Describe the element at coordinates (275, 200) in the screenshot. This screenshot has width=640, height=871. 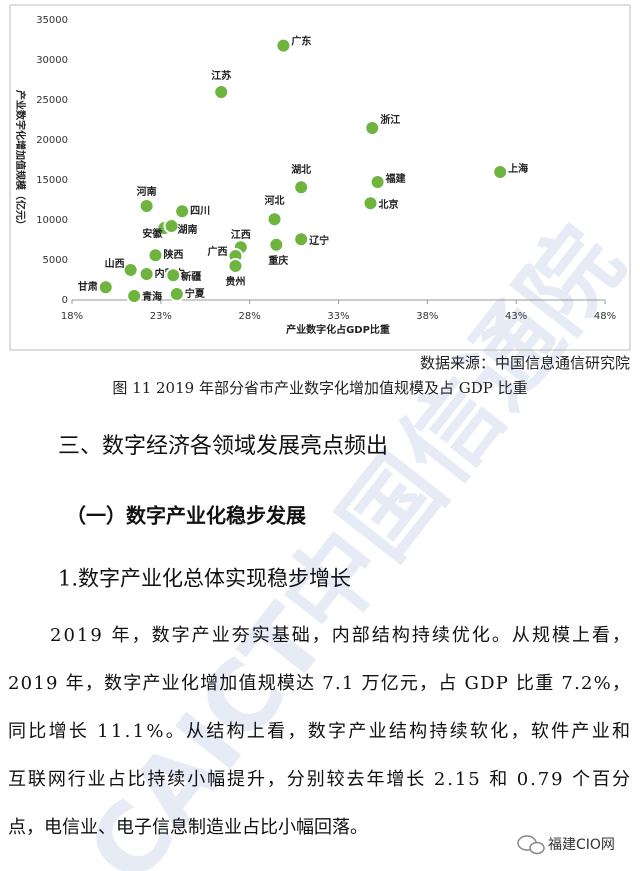
I see `point-label: 河北` at that location.